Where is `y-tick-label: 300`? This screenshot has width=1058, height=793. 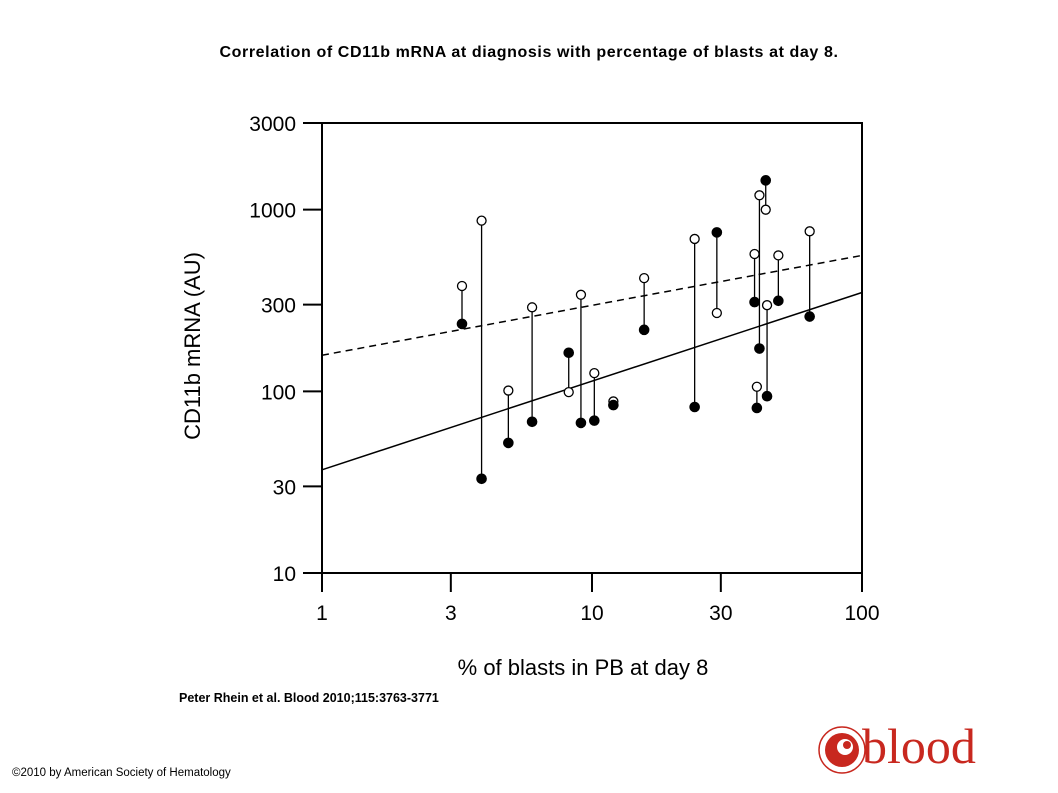
y-tick-label: 300 is located at coordinates (278, 306).